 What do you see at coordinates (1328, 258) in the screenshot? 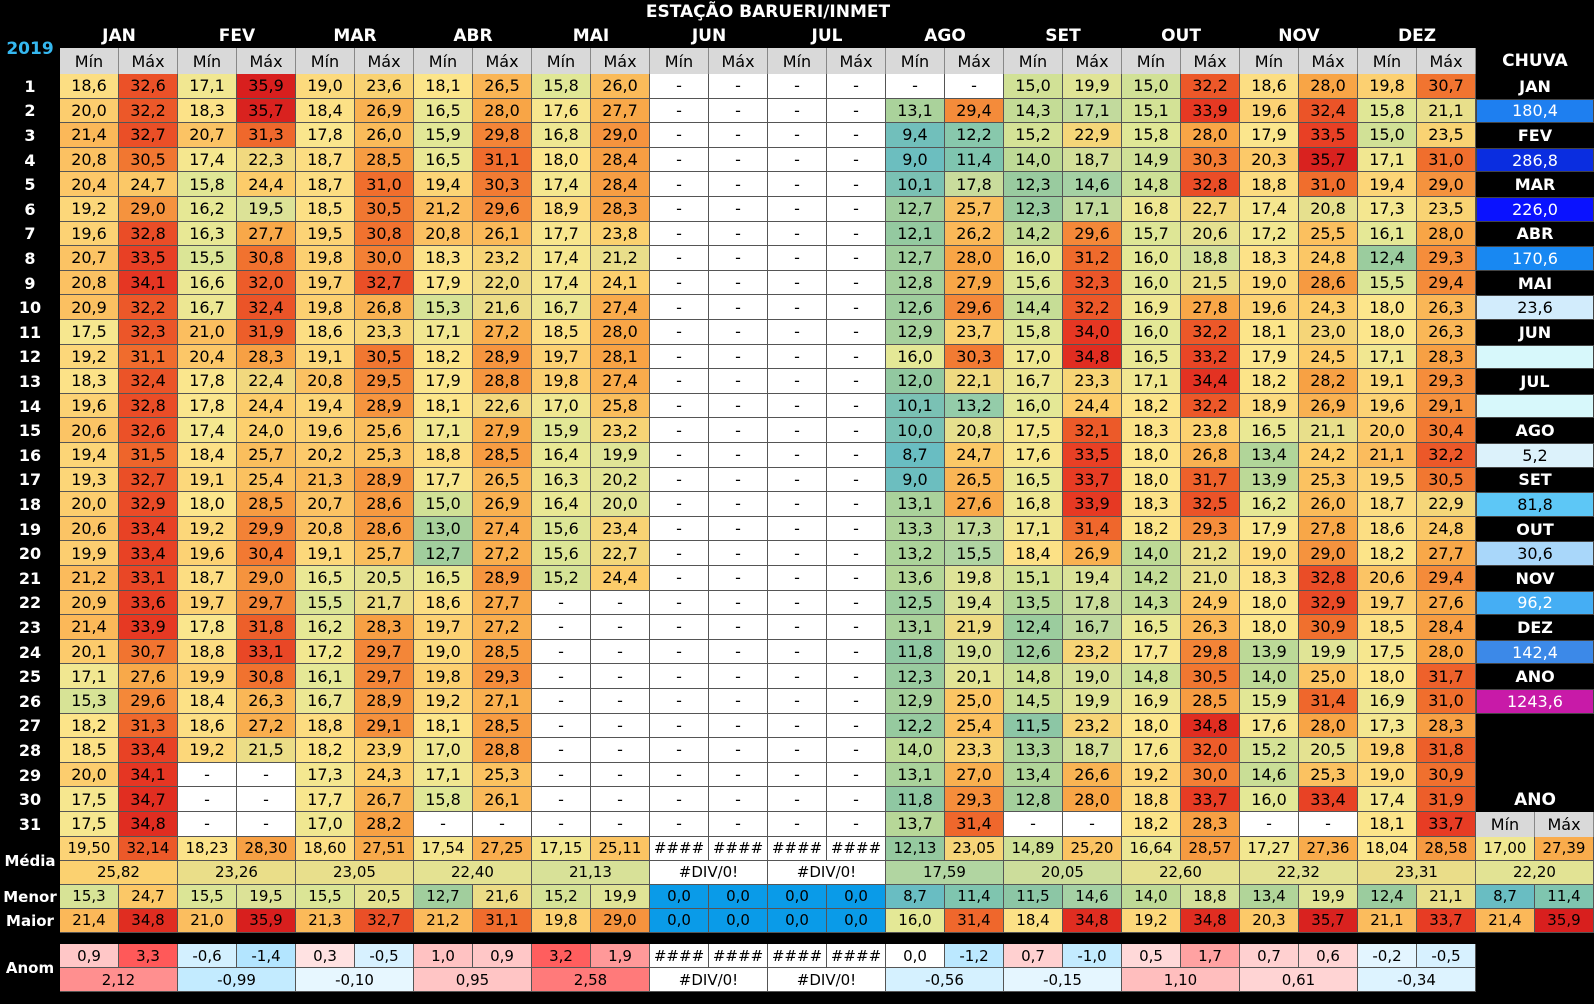
I see `max-temp-cell: 24,8` at bounding box center [1328, 258].